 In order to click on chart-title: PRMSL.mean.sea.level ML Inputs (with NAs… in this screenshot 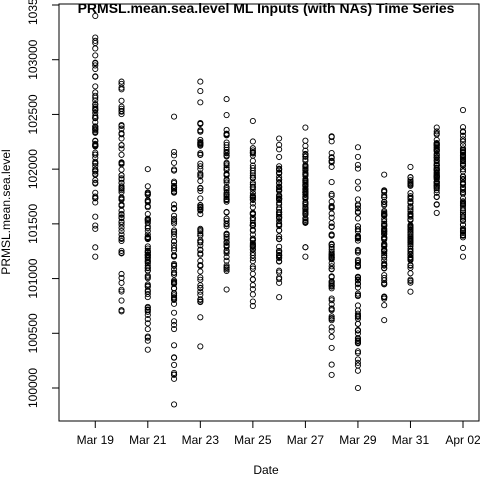, I will do `click(266, 8)`.